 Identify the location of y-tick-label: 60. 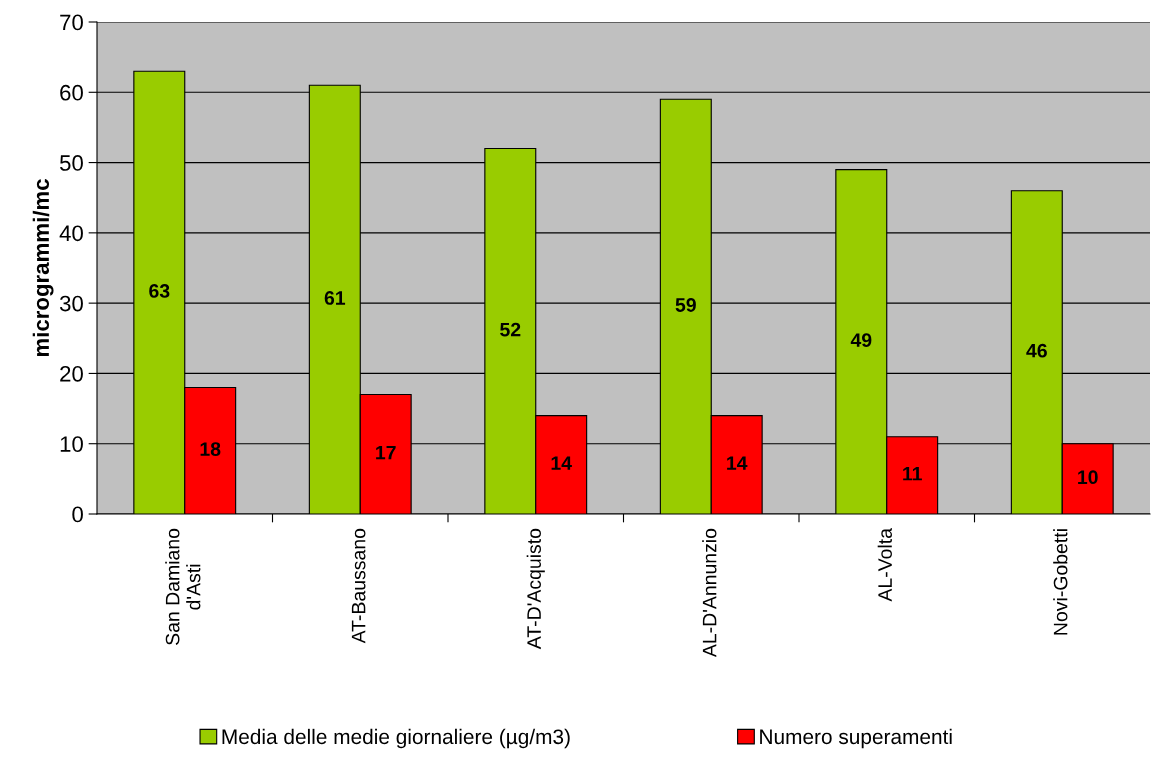
(71, 92).